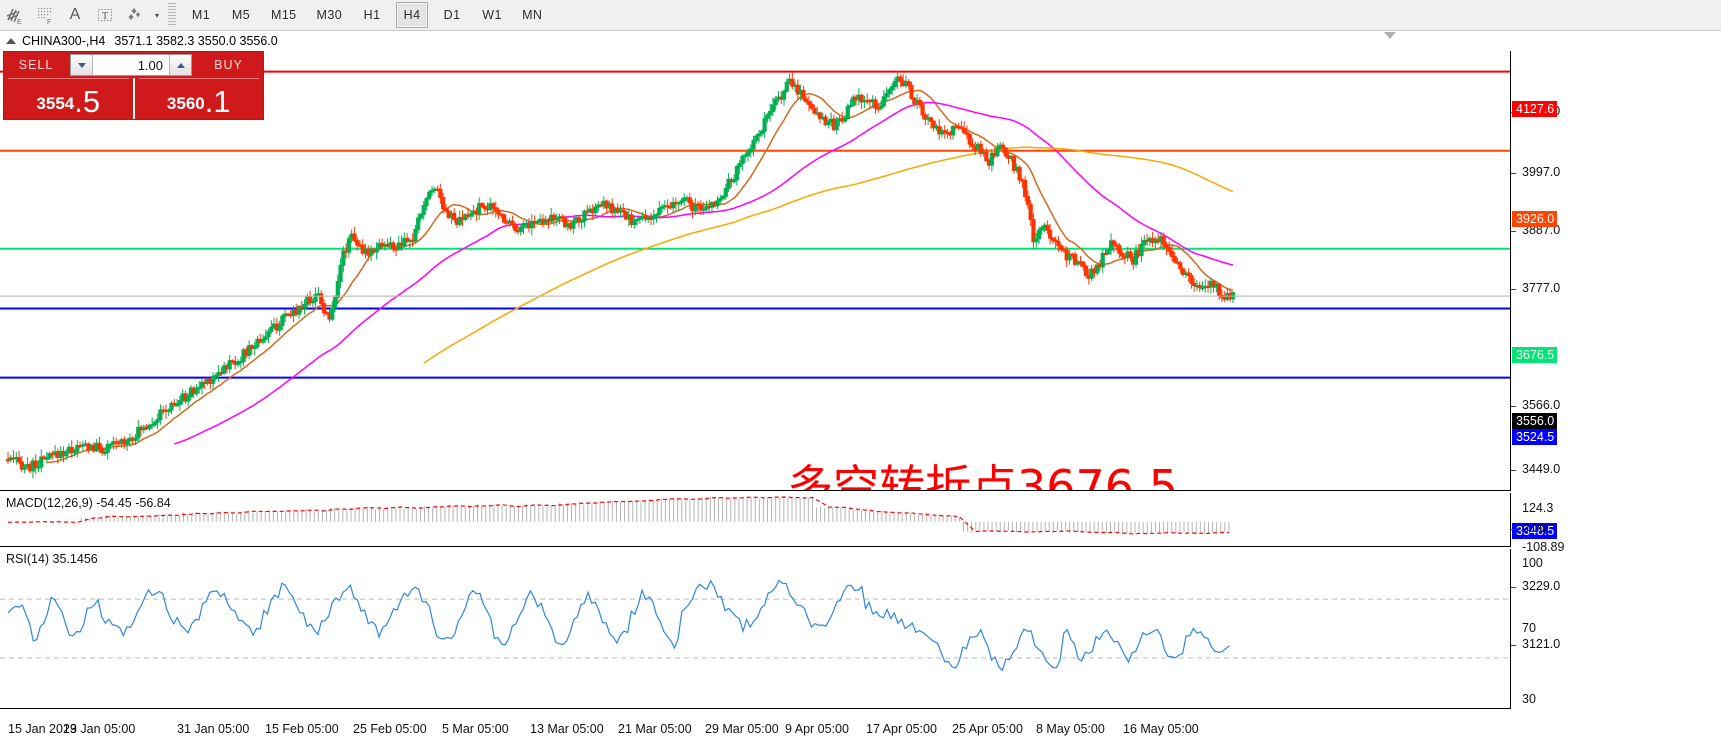 The width and height of the screenshot is (1721, 752). What do you see at coordinates (99, 729) in the screenshot?
I see `time-axis-label: 23 Jan 05:00` at bounding box center [99, 729].